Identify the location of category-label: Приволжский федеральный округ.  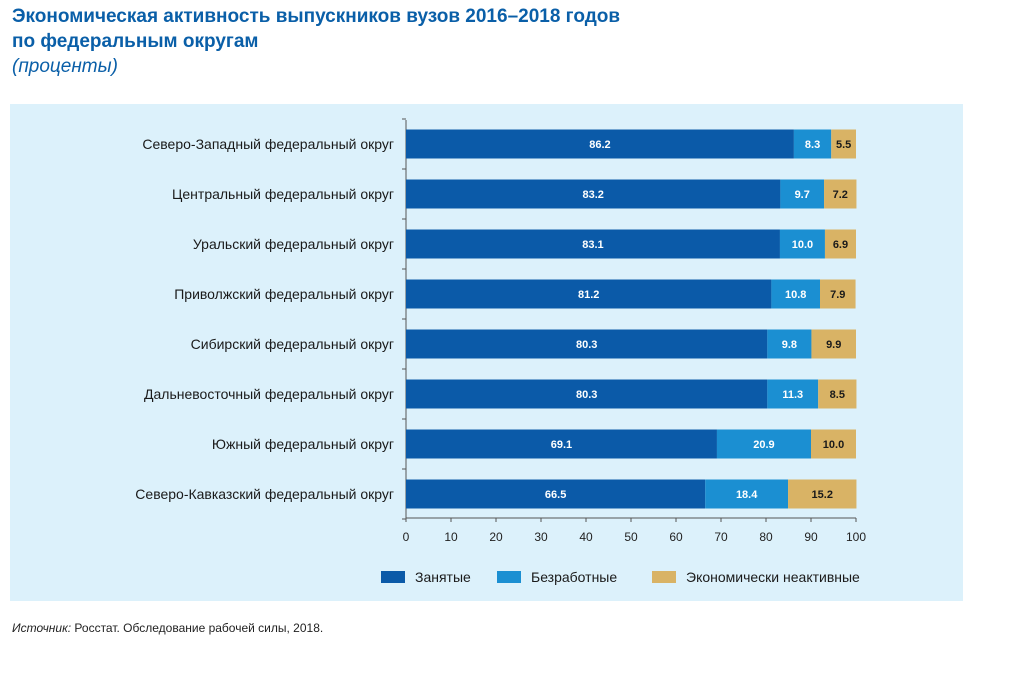
(284, 294).